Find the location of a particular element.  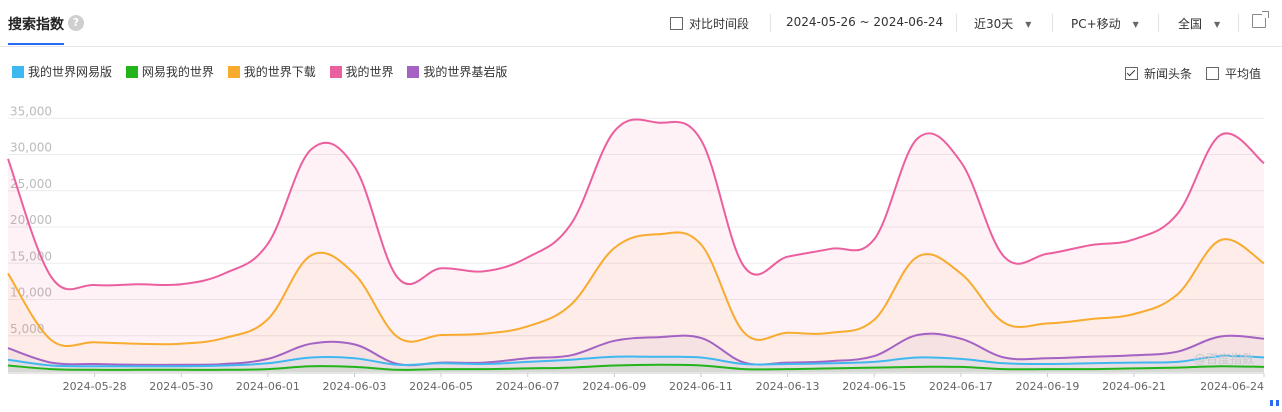

legend-item-series-4: 我的世界基岩版 is located at coordinates (457, 71).